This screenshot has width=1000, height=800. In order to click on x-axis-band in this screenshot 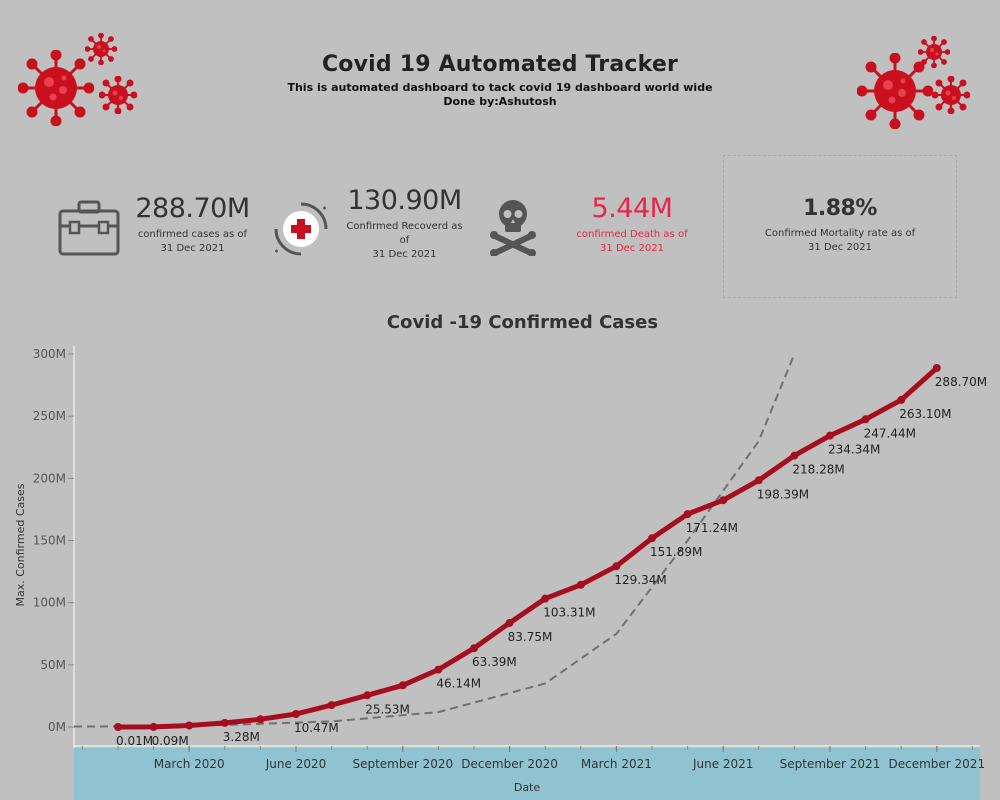, I will do `click(527, 774)`.